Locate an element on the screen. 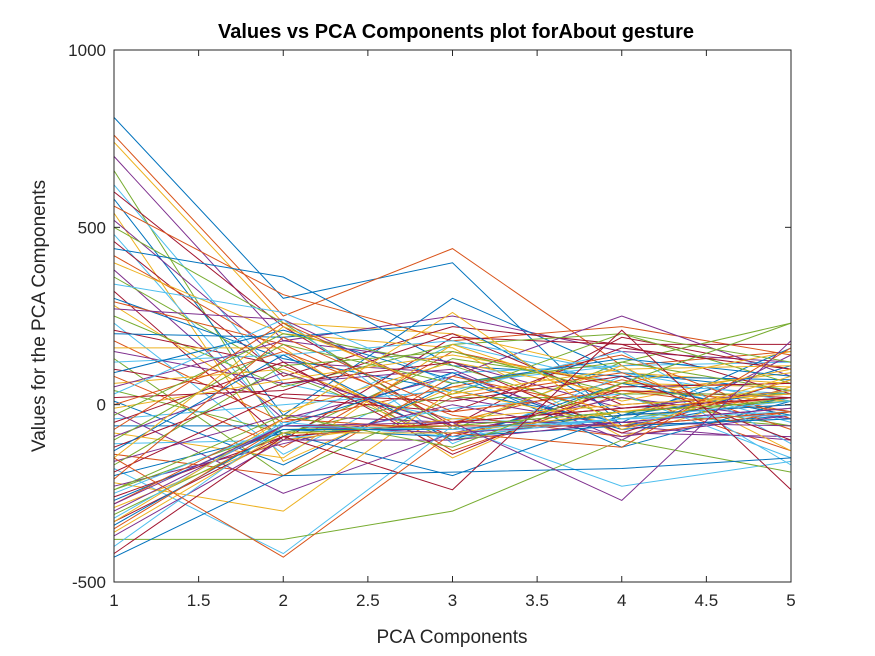  x-tick-label: 5 is located at coordinates (790, 600).